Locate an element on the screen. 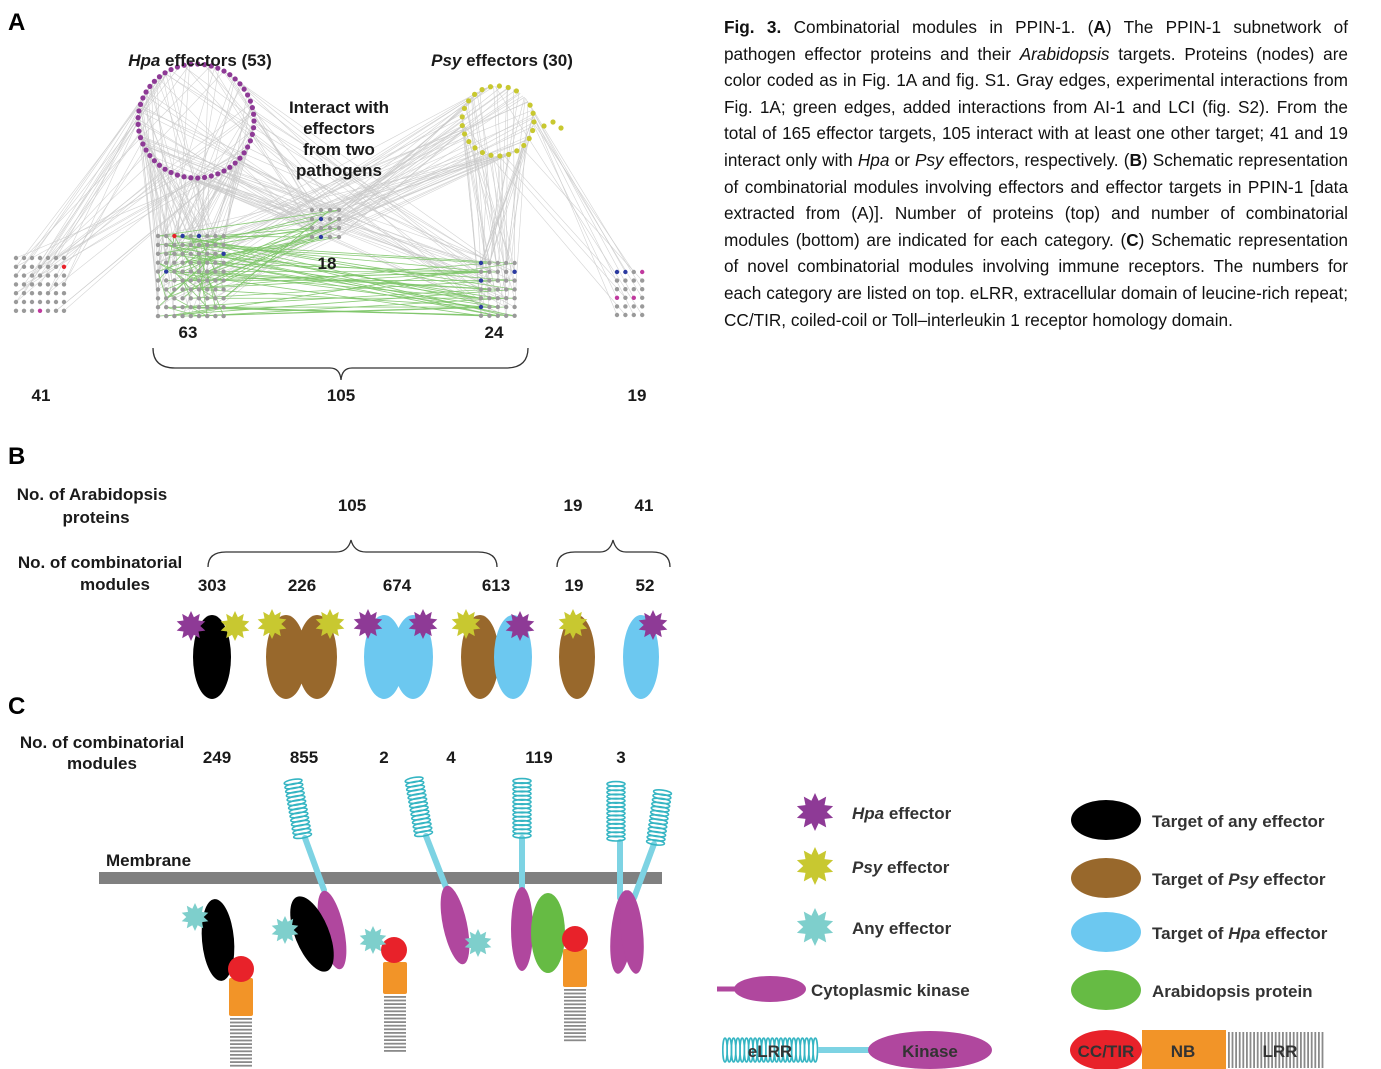 The width and height of the screenshot is (1381, 1069). b-module-count-226: 226 is located at coordinates (302, 585).